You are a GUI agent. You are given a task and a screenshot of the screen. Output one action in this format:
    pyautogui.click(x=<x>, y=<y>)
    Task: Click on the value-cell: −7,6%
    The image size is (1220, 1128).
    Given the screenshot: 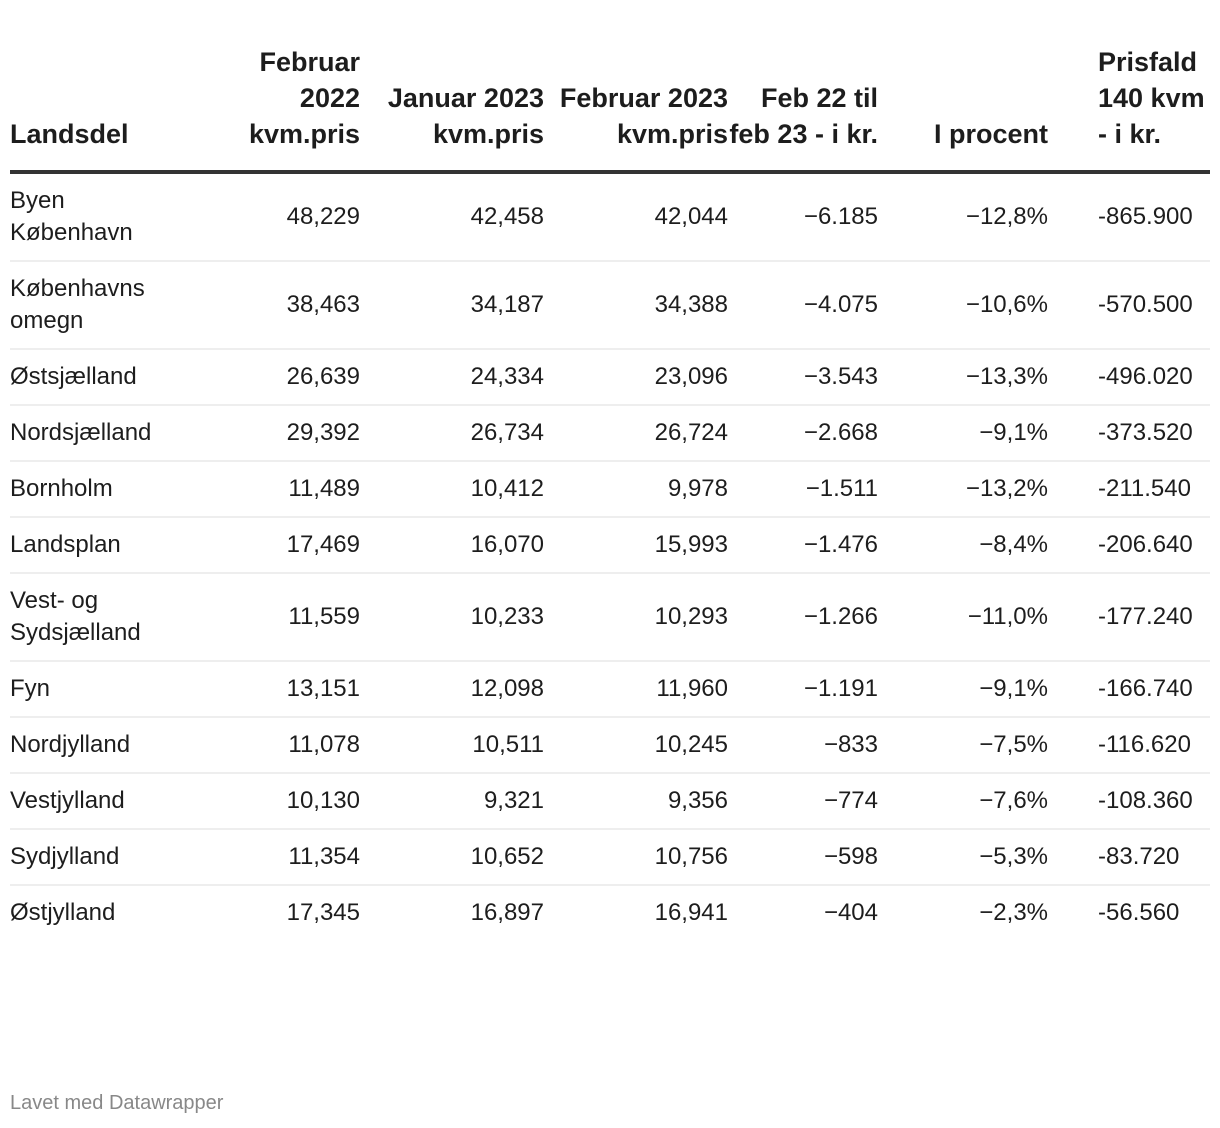 What is the action you would take?
    pyautogui.click(x=963, y=801)
    